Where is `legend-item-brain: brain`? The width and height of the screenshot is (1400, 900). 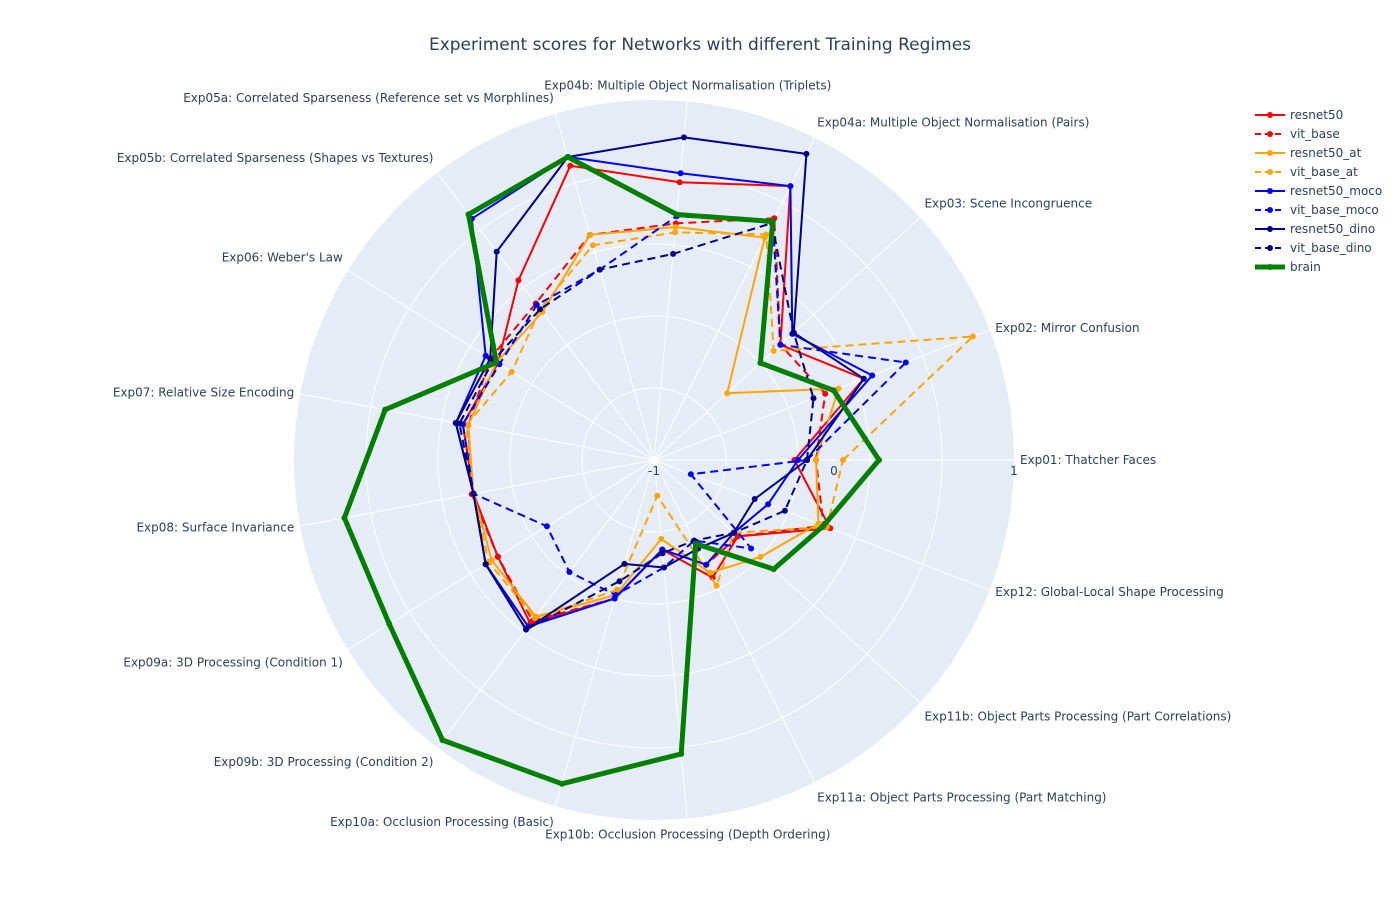 legend-item-brain: brain is located at coordinates (1288, 267).